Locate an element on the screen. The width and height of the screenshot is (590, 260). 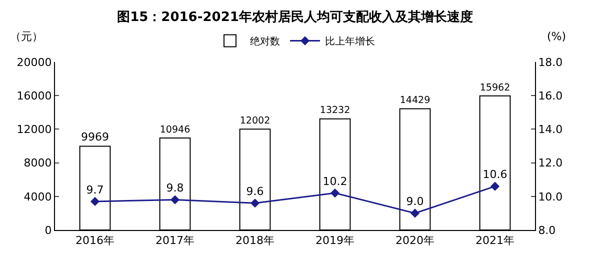
data-label: 9.7 is located at coordinates (95, 189).